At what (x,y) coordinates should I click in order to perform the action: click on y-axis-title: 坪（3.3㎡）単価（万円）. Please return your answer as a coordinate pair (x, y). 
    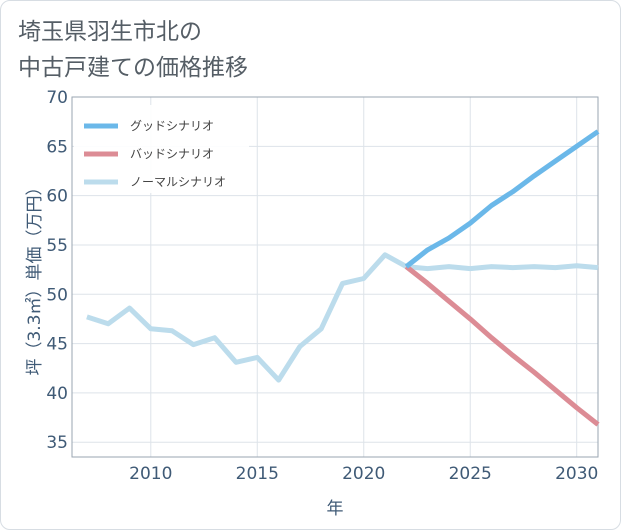
    Looking at the image, I should click on (35, 276).